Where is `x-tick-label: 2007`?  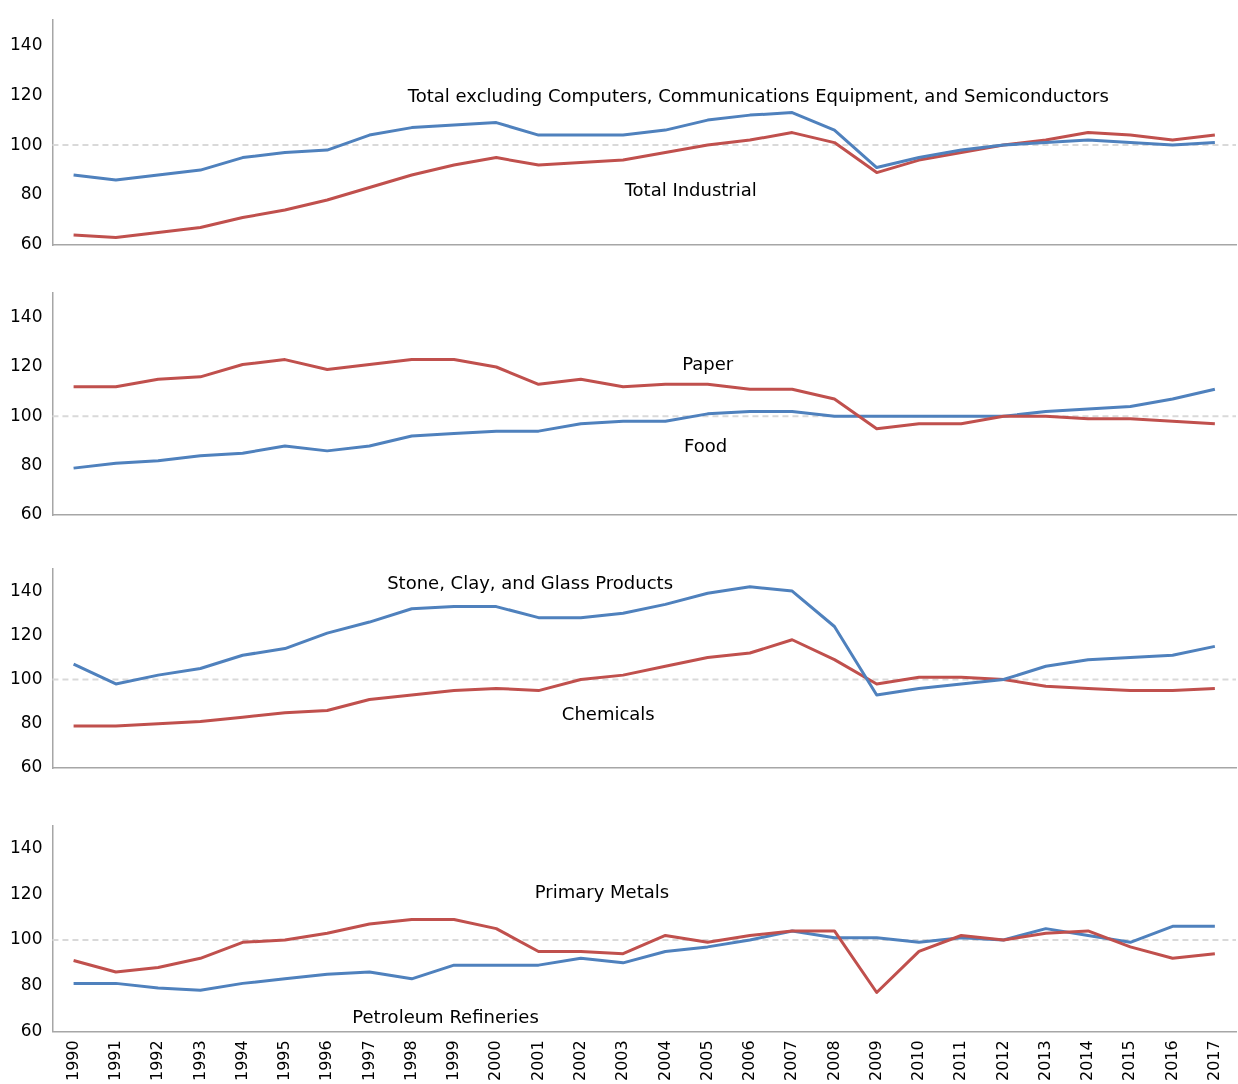
x-tick-label: 2007 is located at coordinates (791, 1060).